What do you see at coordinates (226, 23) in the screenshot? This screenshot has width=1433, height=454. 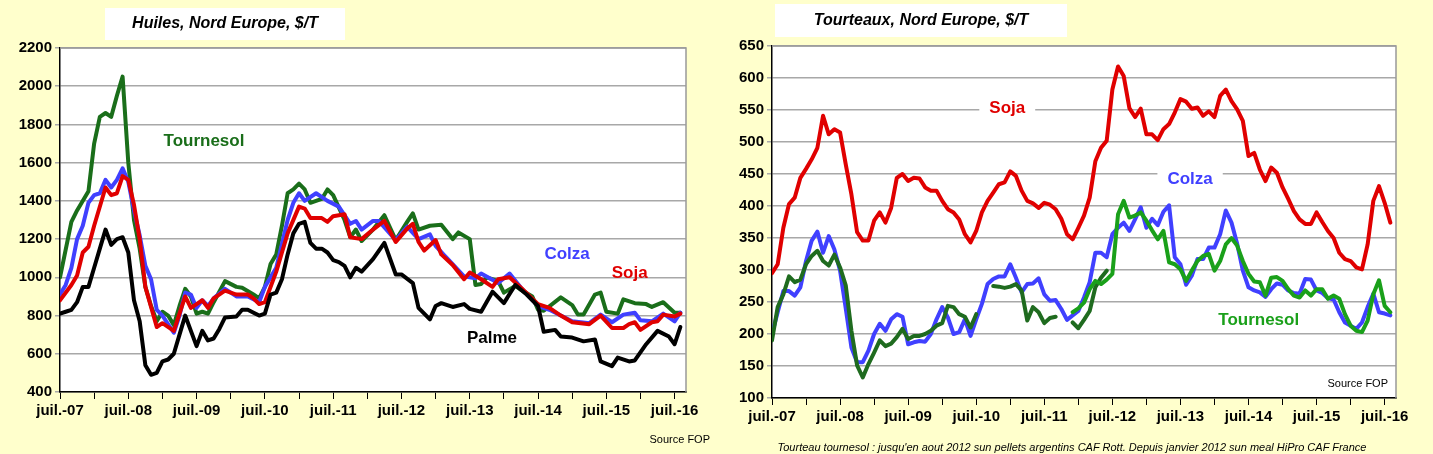 I see `chart-title: Huiles, Nord Europe, $/T` at bounding box center [226, 23].